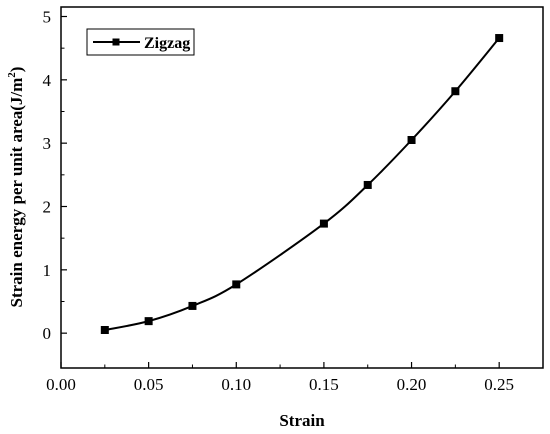 The image size is (550, 434). Describe the element at coordinates (324, 384) in the screenshot. I see `x-tick-label: 0.15` at that location.